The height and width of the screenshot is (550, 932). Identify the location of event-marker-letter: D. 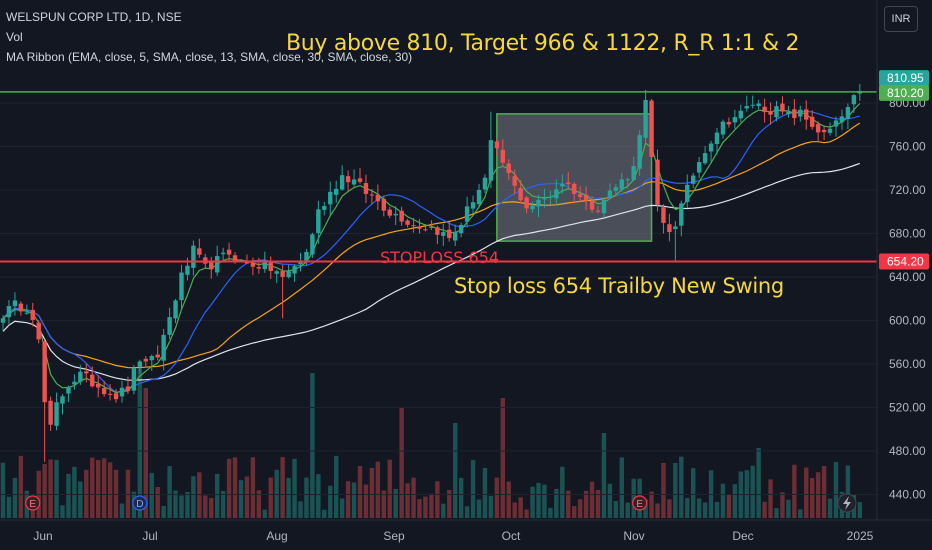
(139, 504).